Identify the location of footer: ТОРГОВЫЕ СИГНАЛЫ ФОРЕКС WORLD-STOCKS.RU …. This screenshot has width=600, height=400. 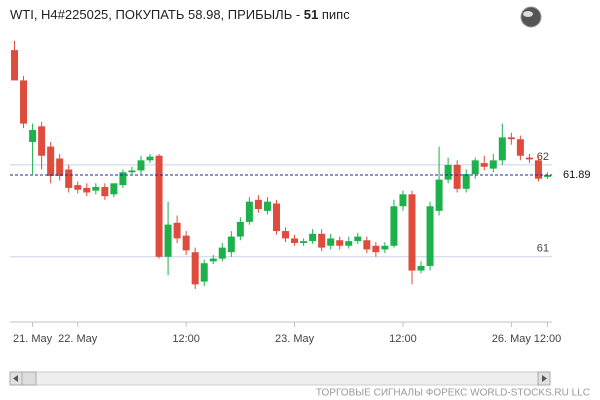
(453, 393).